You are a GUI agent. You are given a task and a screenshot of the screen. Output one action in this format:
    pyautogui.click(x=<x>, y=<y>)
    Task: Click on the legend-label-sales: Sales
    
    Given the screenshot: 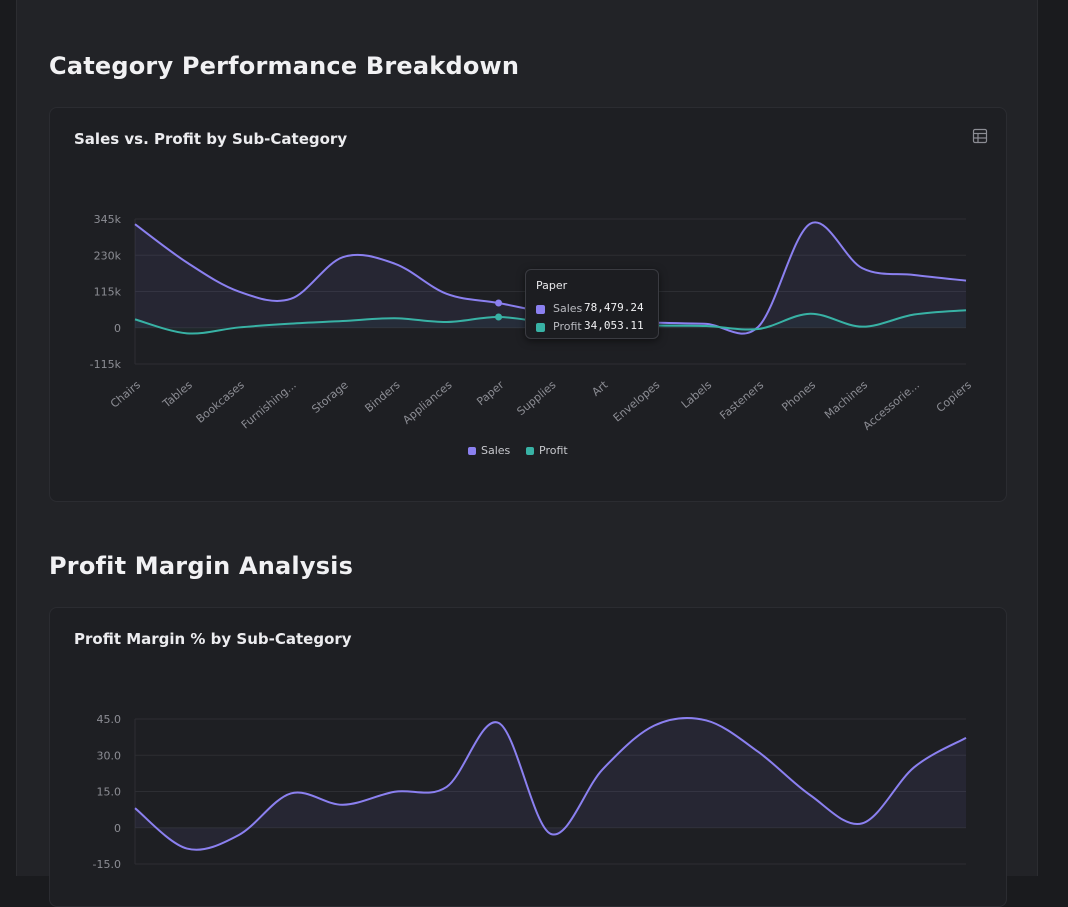 What is the action you would take?
    pyautogui.click(x=495, y=450)
    